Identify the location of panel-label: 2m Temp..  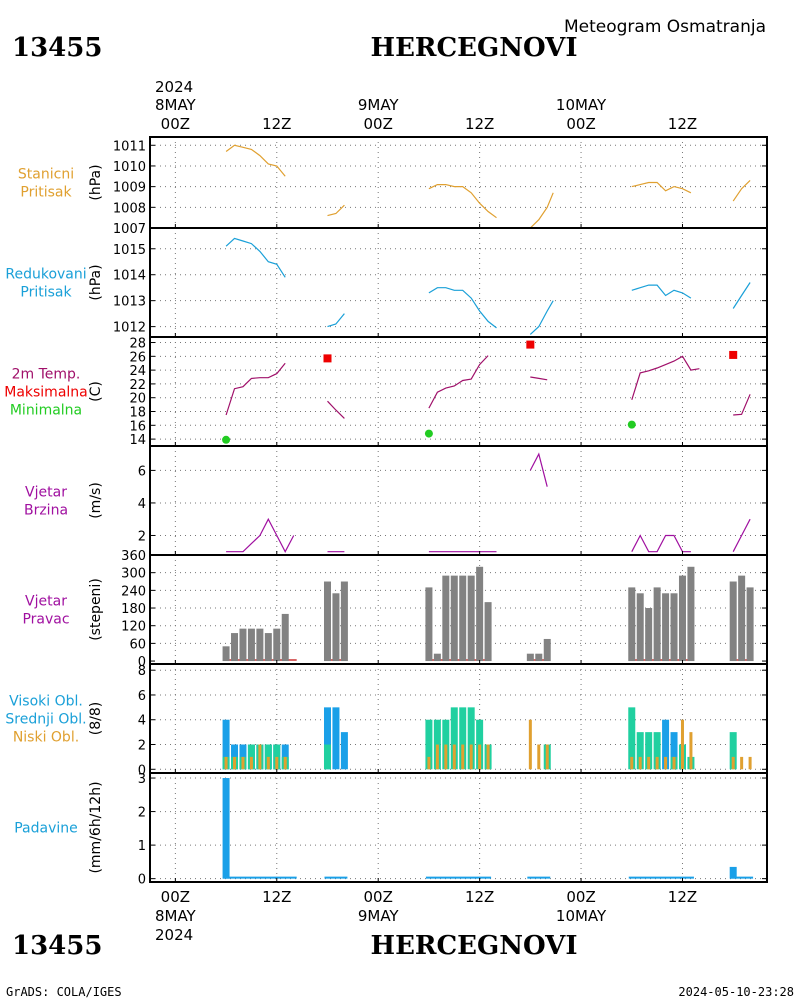
(46, 375).